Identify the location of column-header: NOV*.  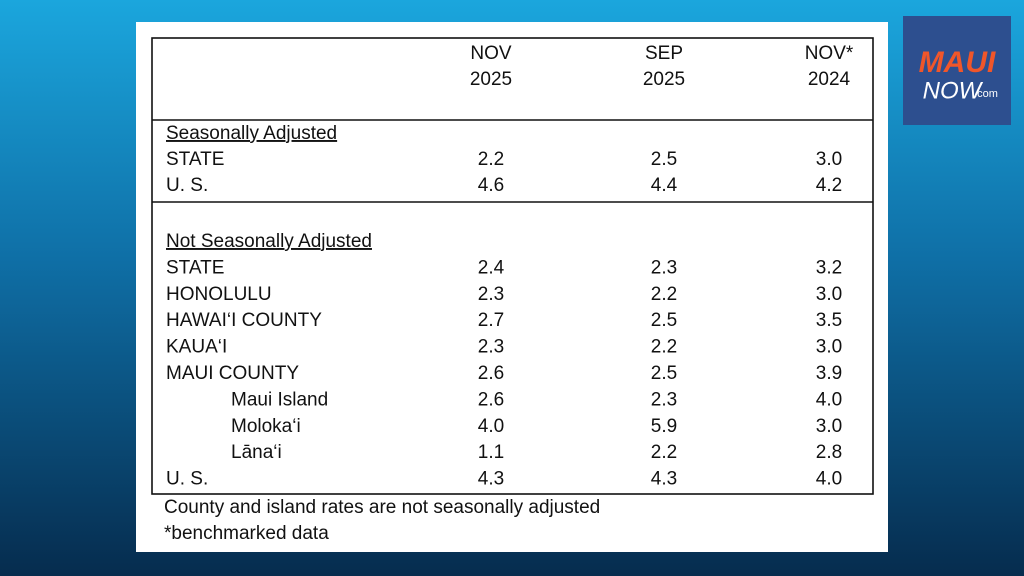
(829, 53).